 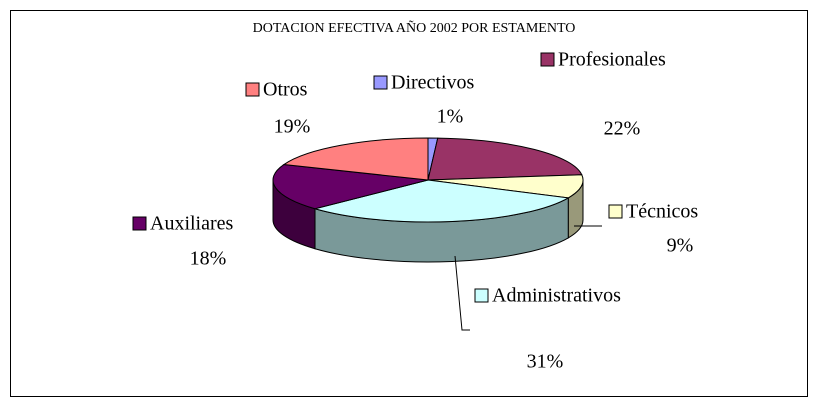 What do you see at coordinates (680, 246) in the screenshot?
I see `value-label: 9%` at bounding box center [680, 246].